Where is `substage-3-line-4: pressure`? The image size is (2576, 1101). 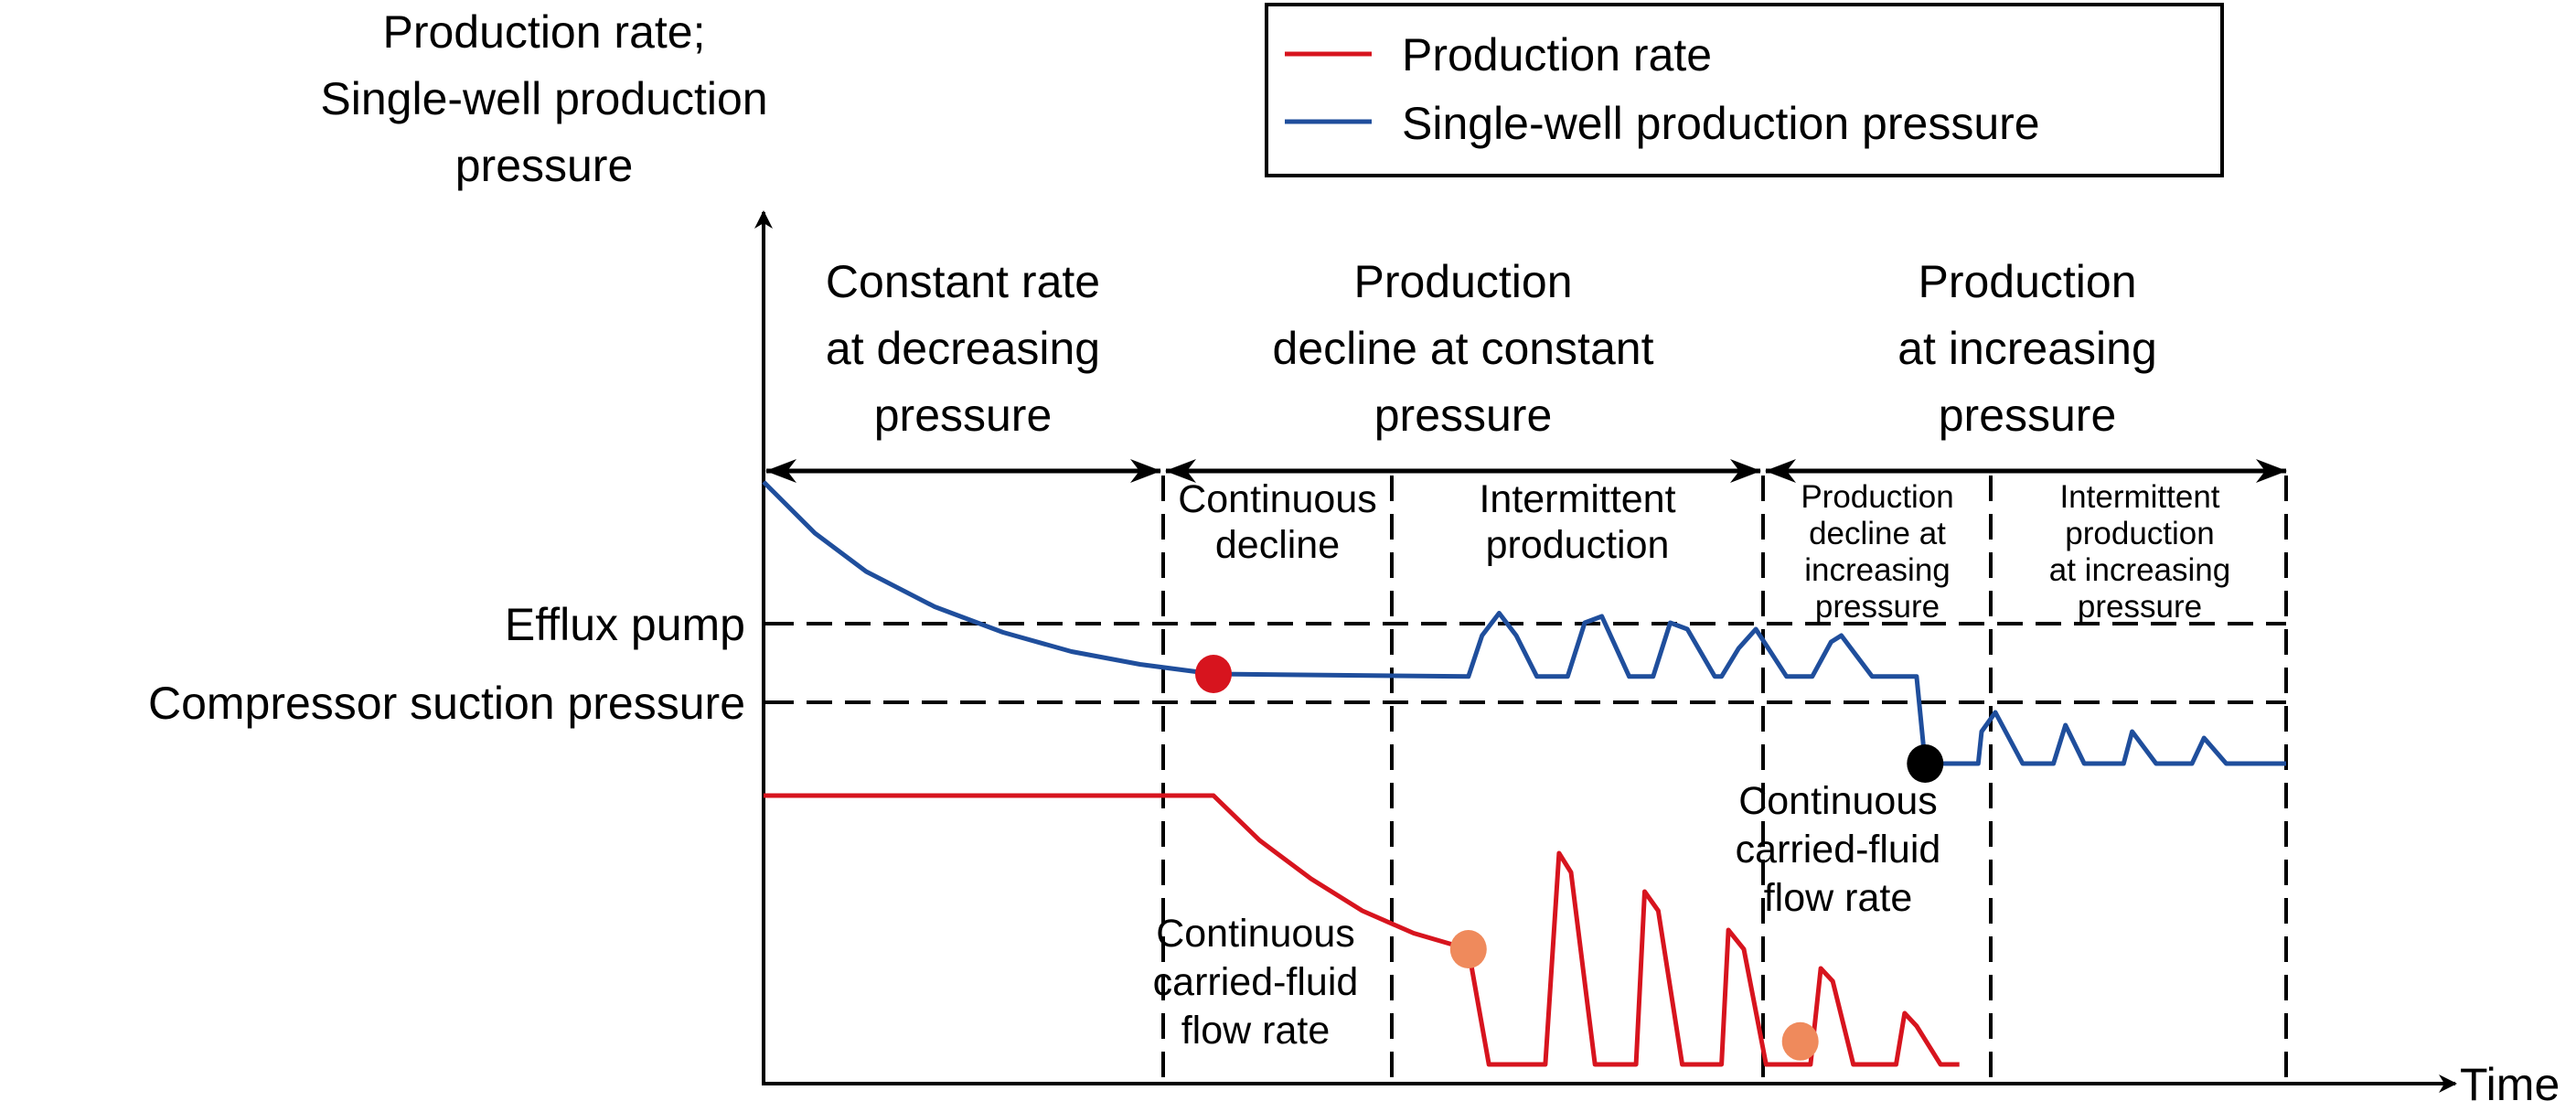 substage-3-line-4: pressure is located at coordinates (1877, 607).